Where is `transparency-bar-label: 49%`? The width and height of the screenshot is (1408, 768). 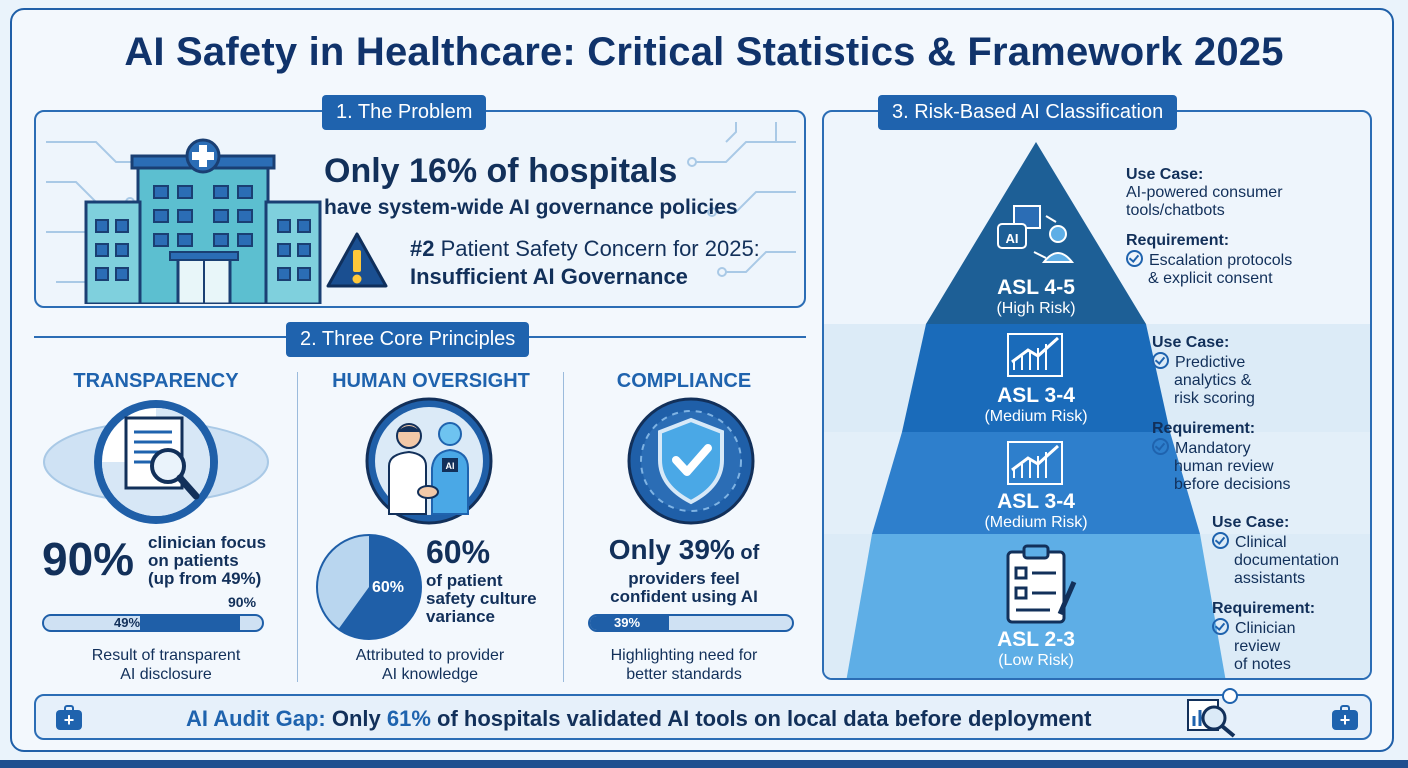
transparency-bar-label: 49% is located at coordinates (127, 622).